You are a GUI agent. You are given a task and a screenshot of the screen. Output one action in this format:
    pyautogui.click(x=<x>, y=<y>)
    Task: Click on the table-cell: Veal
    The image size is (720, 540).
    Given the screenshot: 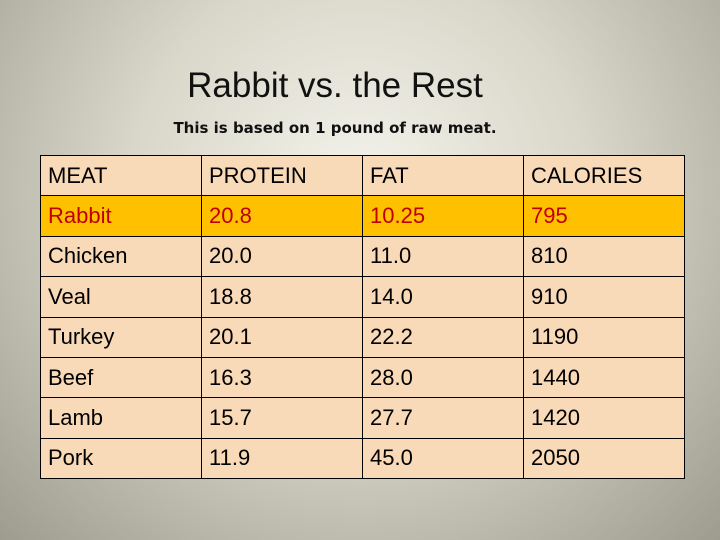 What is the action you would take?
    pyautogui.click(x=121, y=297)
    